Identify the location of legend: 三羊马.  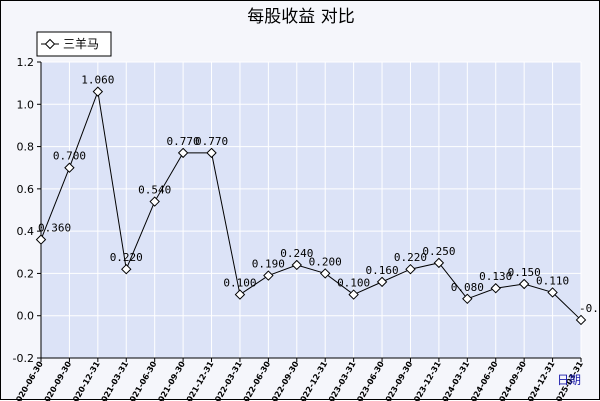
(74, 44).